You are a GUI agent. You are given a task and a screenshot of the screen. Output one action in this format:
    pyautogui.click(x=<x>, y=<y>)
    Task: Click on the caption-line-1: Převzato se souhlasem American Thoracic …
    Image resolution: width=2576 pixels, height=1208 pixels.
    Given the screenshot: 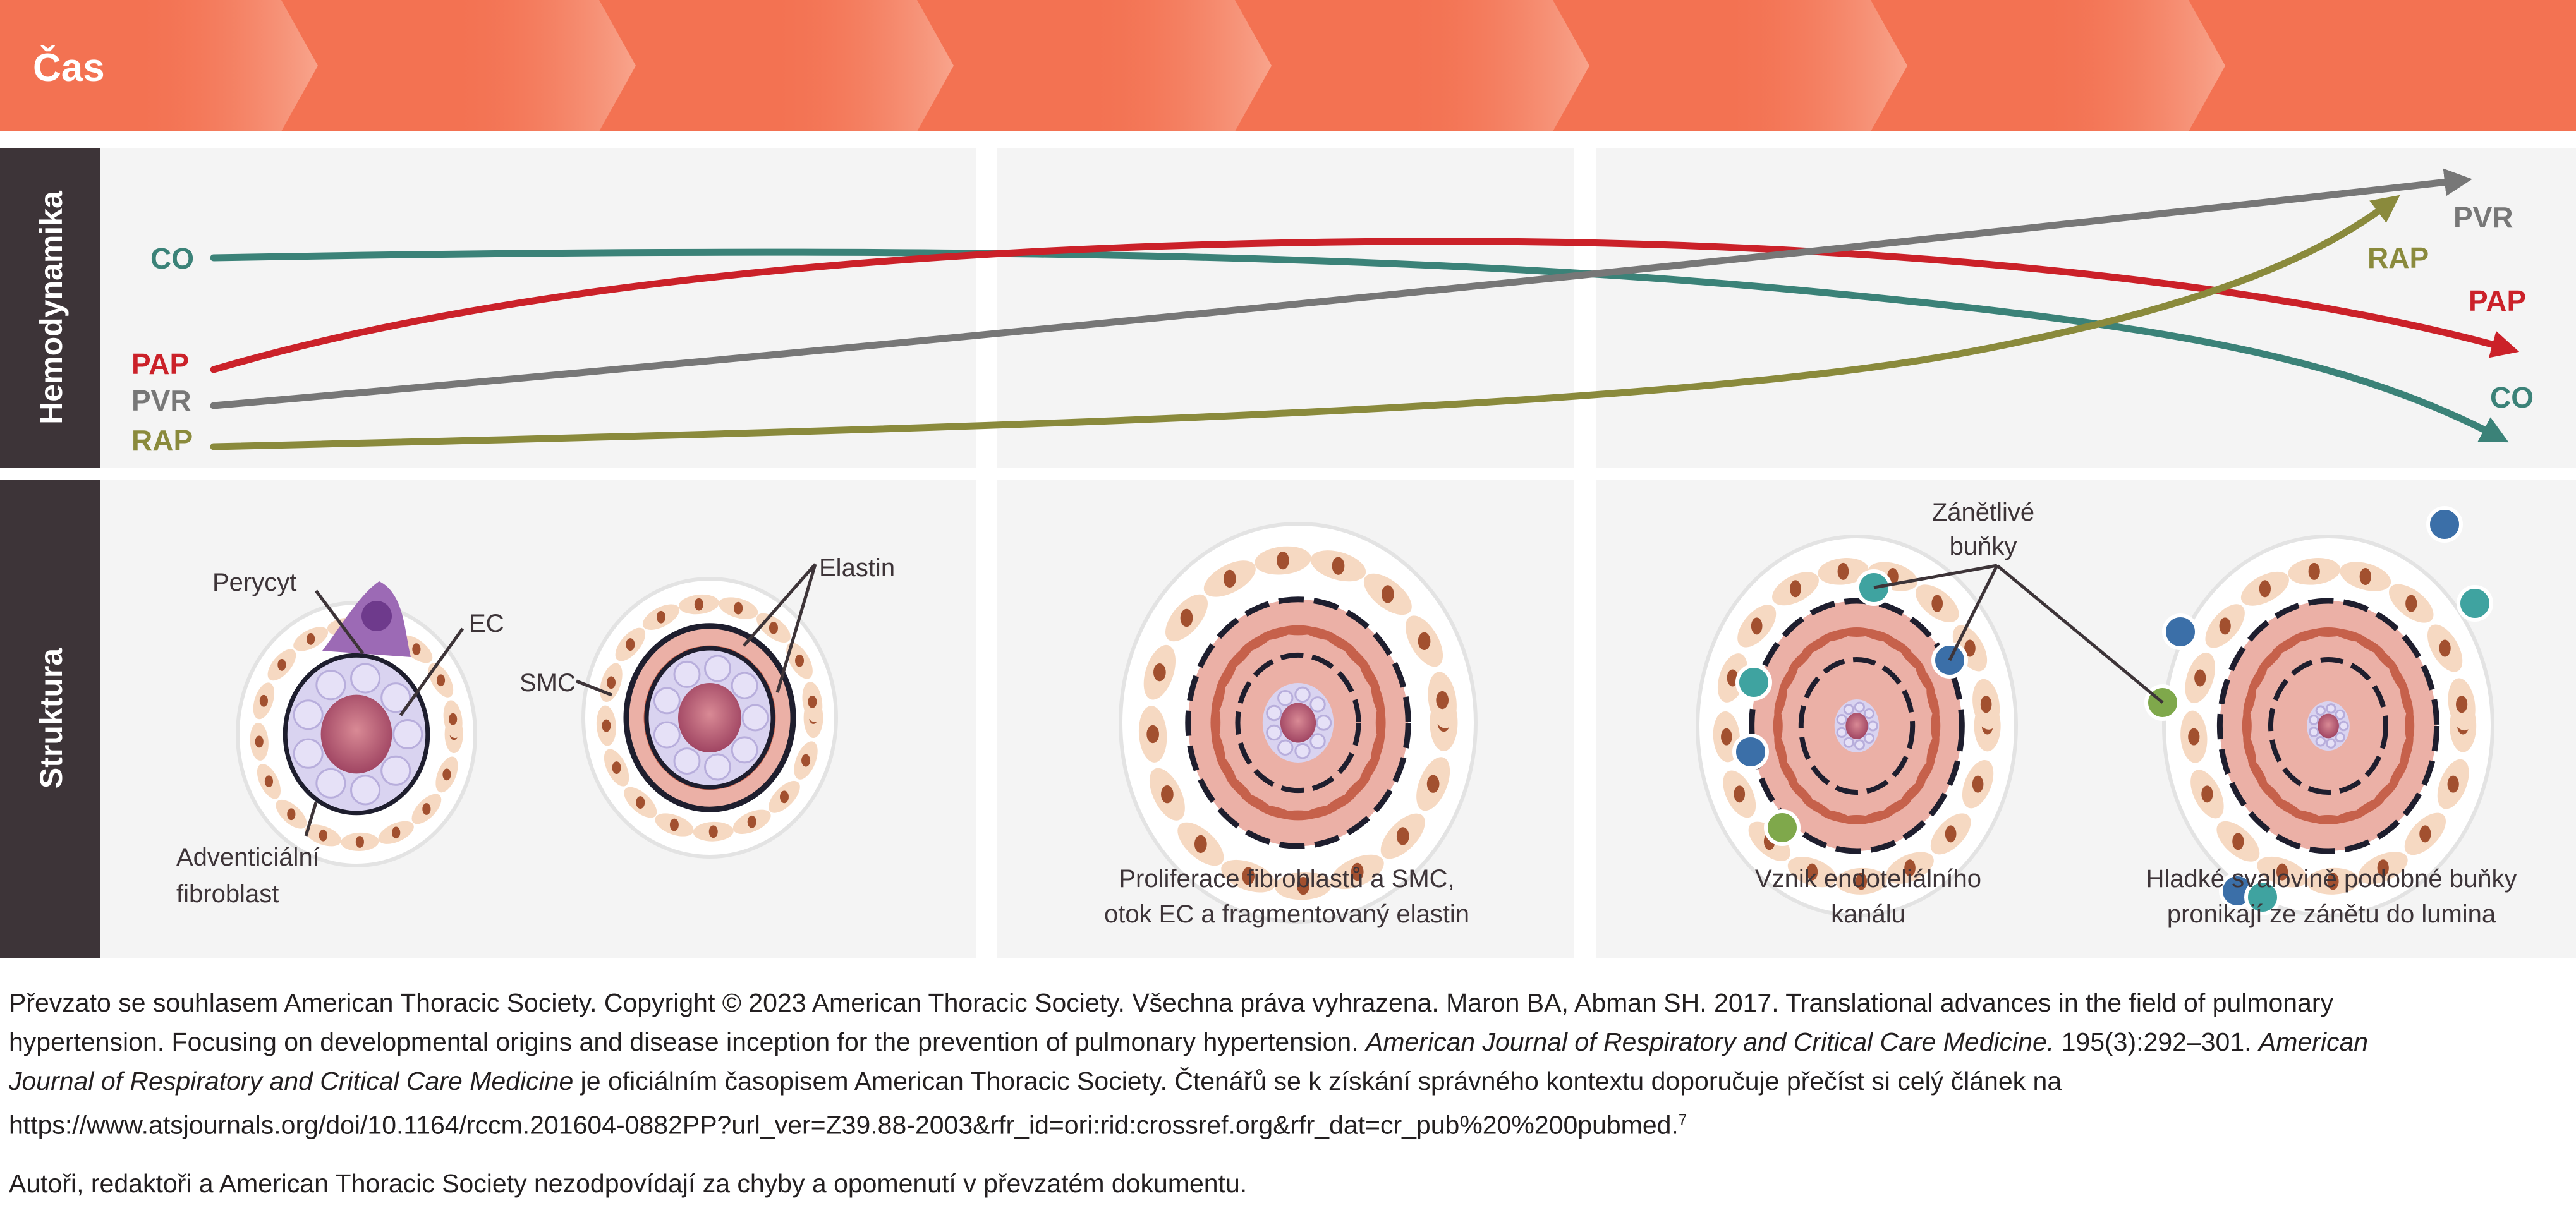 What is the action you would take?
    pyautogui.click(x=1171, y=1003)
    